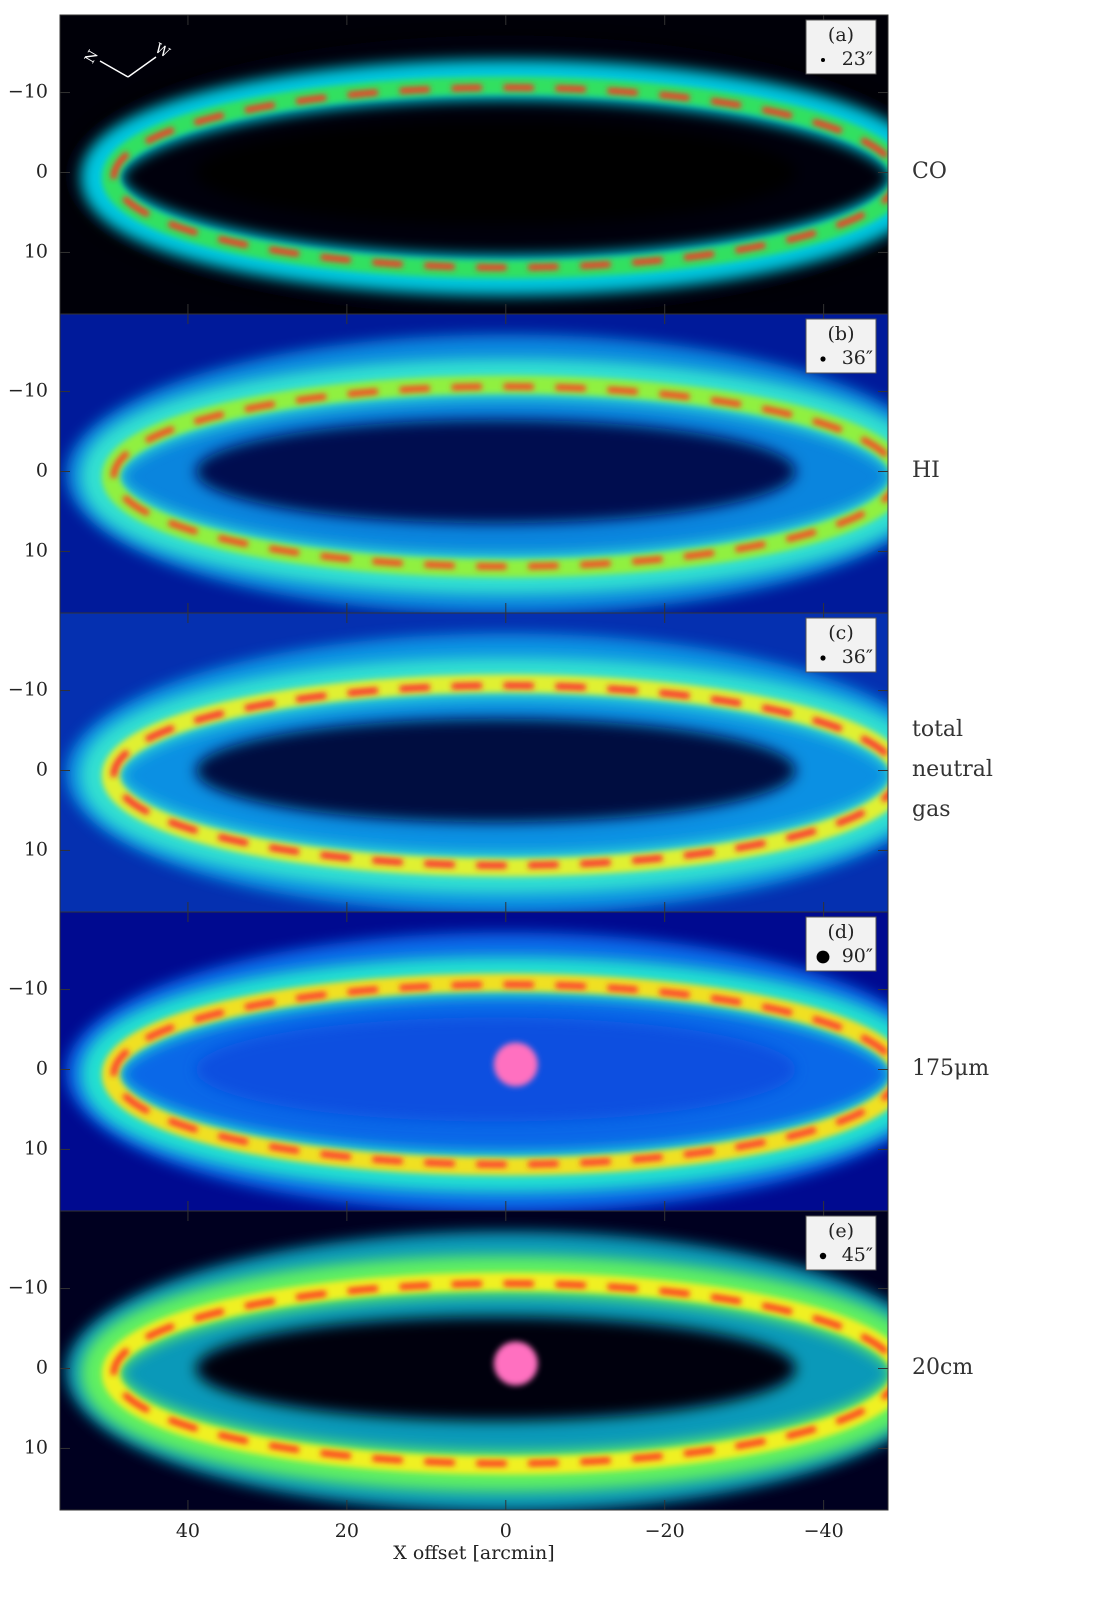 This screenshot has width=1100, height=1611. What do you see at coordinates (841, 334) in the screenshot?
I see `panel-label: (b)` at bounding box center [841, 334].